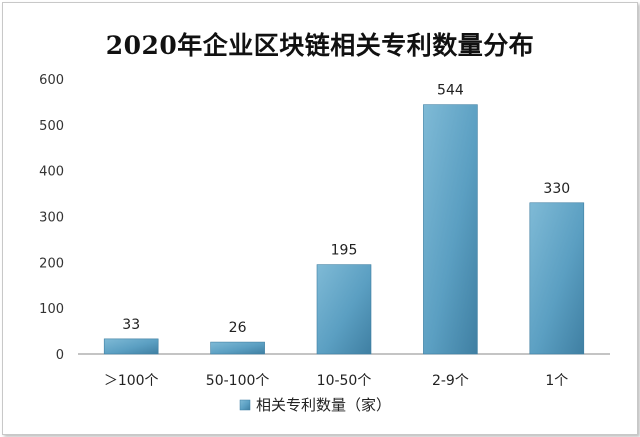  I want to click on y-tick-label: 300, so click(51, 218).